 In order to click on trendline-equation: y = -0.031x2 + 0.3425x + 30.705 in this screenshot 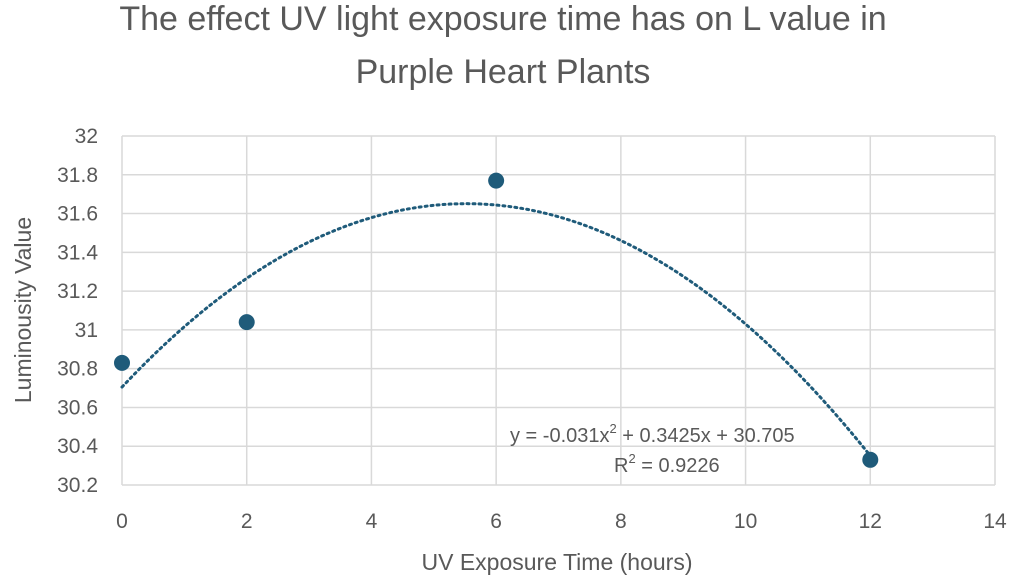, I will do `click(652, 434)`.